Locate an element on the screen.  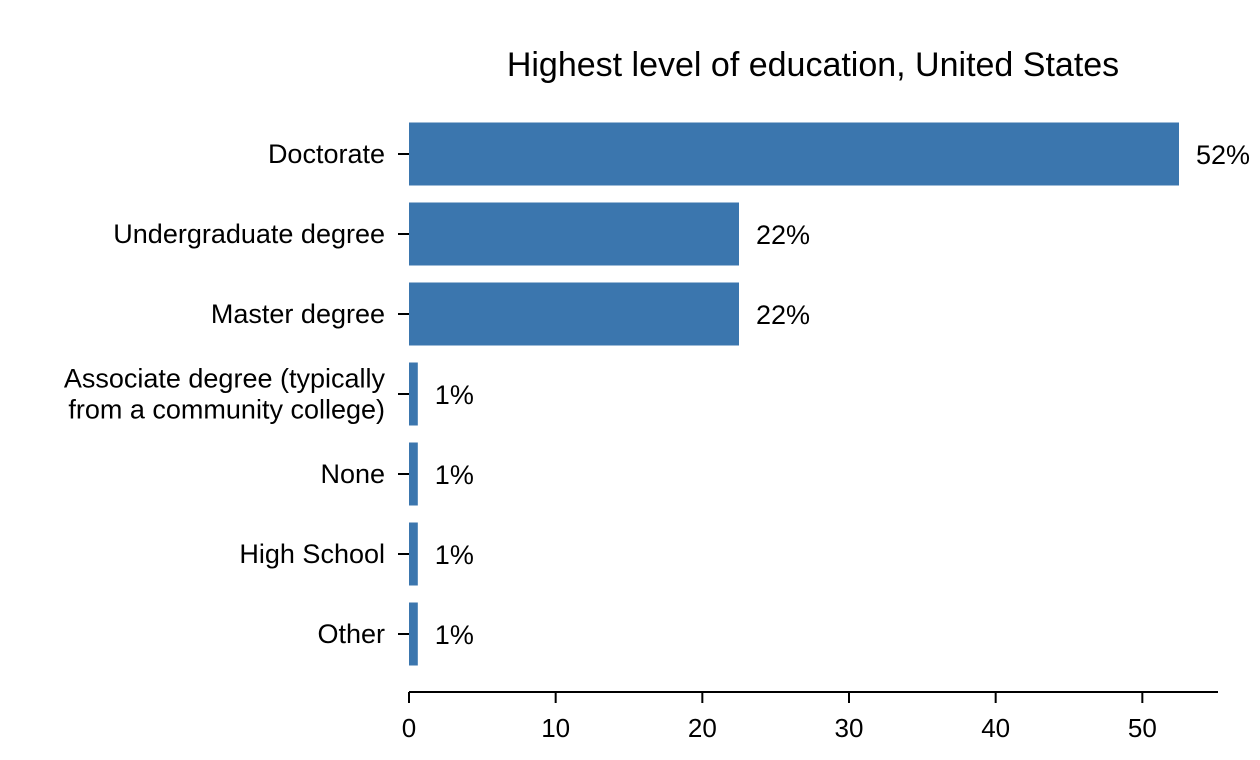
x-tick-label-1: 10 is located at coordinates (555, 728).